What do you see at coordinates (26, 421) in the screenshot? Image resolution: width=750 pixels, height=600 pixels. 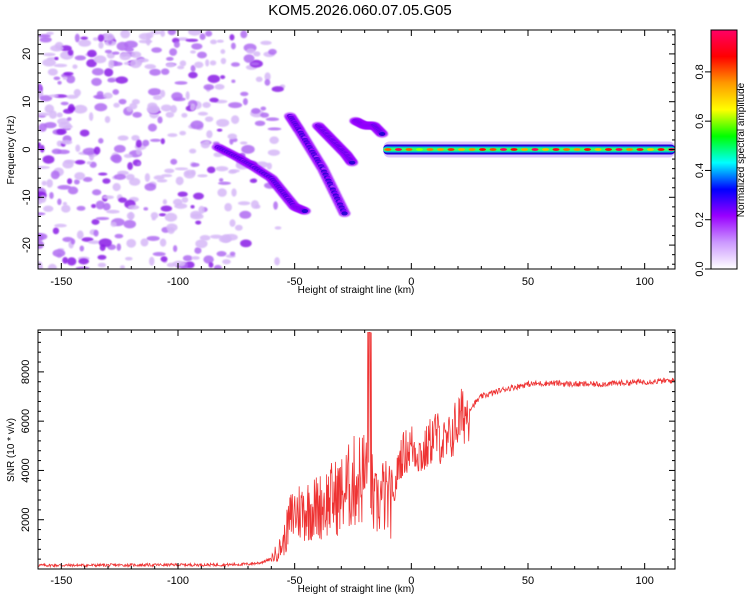 I see `y-tick-label: 6000` at bounding box center [26, 421].